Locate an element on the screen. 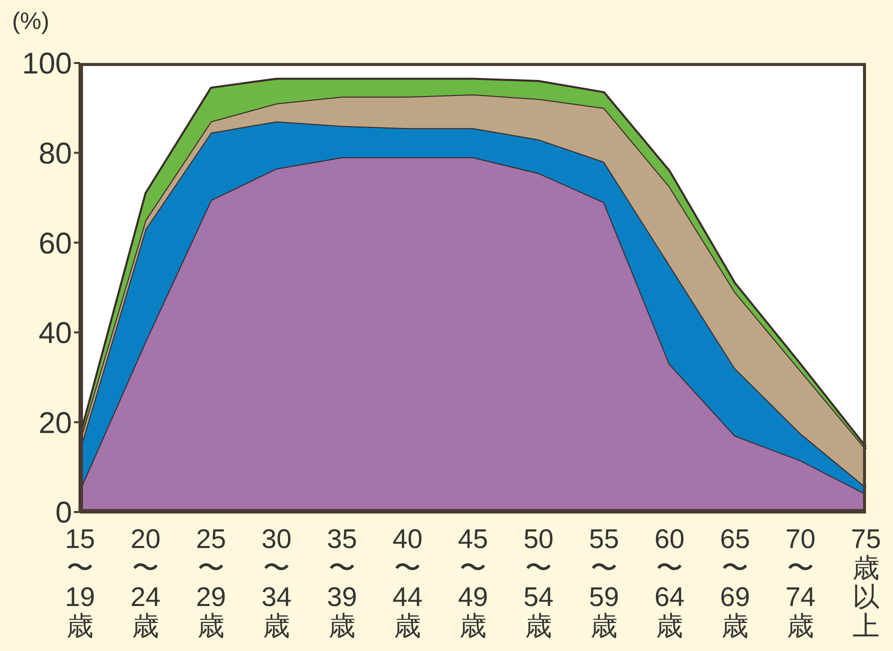  y-tick-label: 40 is located at coordinates (55, 333).